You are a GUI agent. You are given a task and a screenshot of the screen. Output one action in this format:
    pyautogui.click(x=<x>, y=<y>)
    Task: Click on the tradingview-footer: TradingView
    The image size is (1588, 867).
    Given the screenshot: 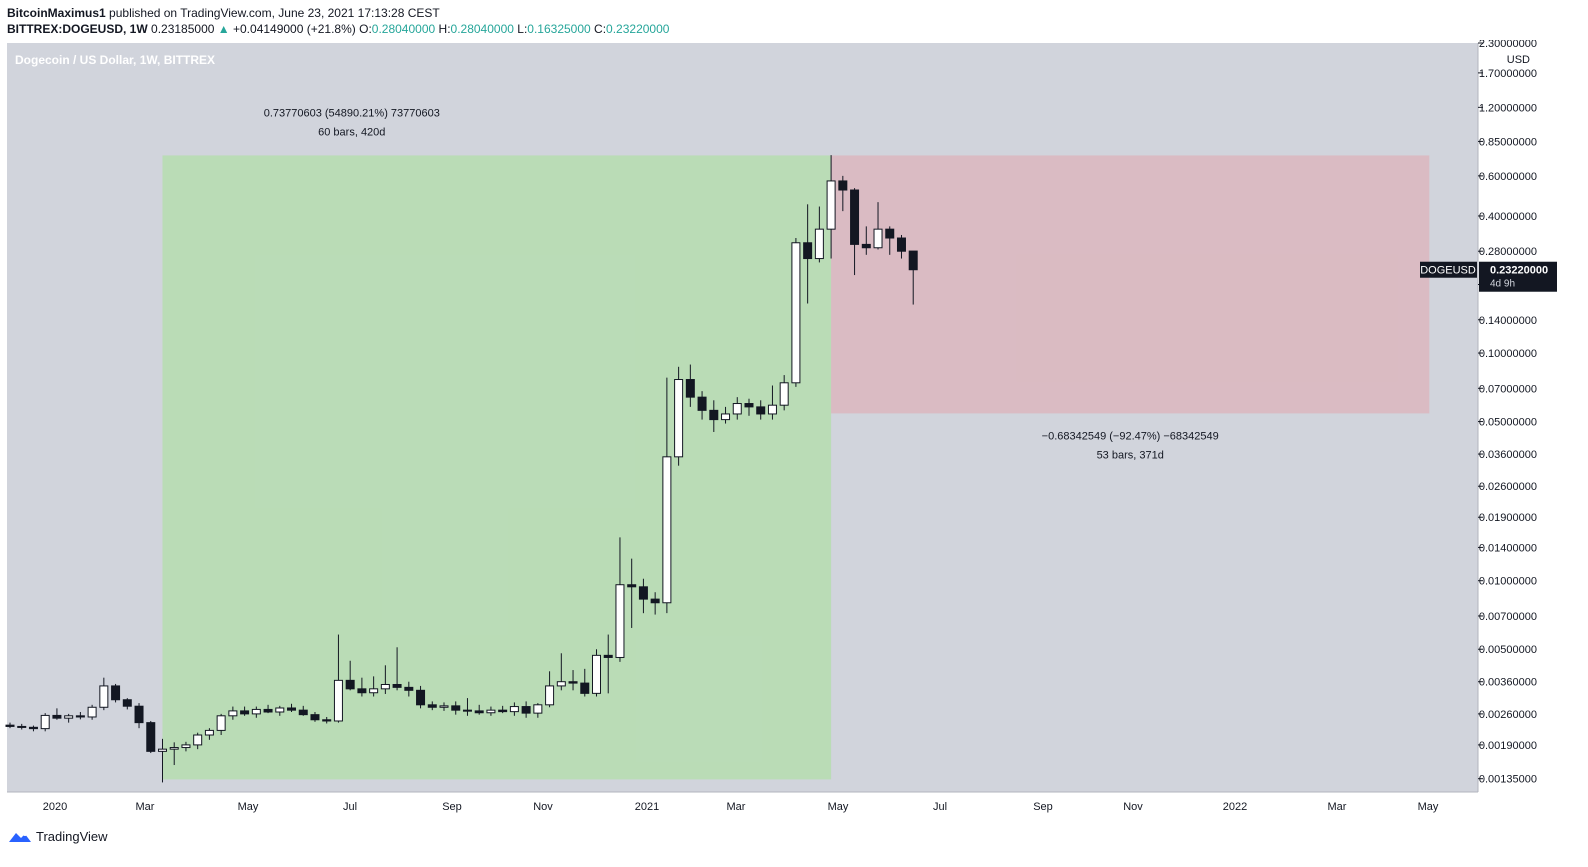 What is the action you would take?
    pyautogui.click(x=58, y=836)
    